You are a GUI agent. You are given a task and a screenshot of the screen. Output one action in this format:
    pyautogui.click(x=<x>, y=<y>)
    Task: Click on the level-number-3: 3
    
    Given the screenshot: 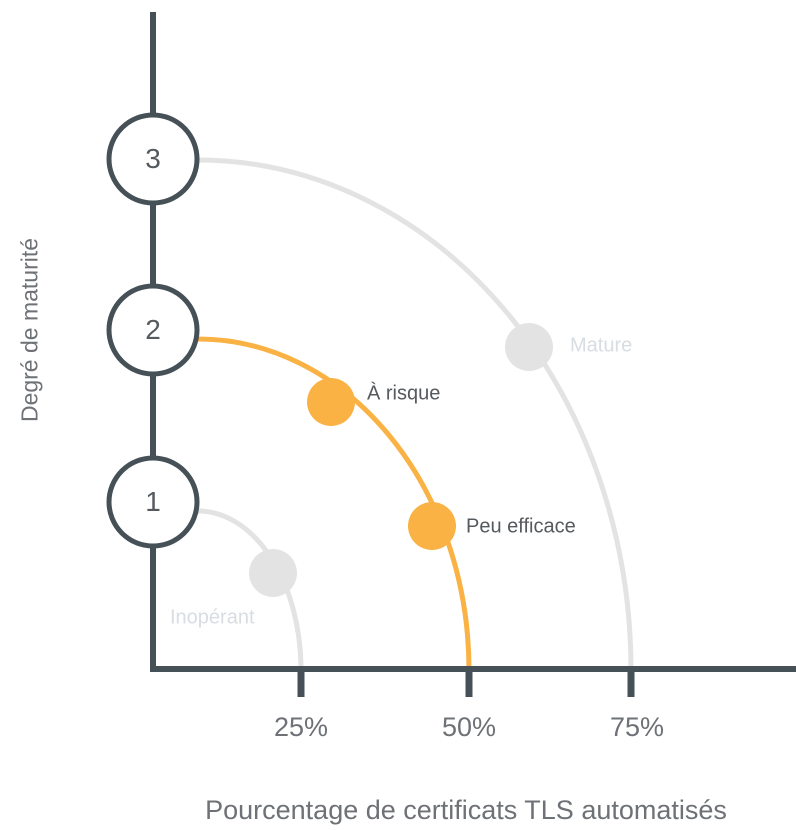 What is the action you would take?
    pyautogui.click(x=153, y=158)
    